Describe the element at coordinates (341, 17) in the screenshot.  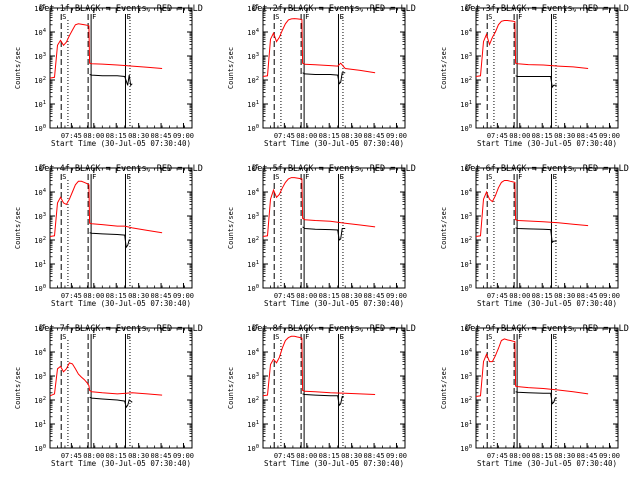
I see `panel-2-marker-label: E` at that location.